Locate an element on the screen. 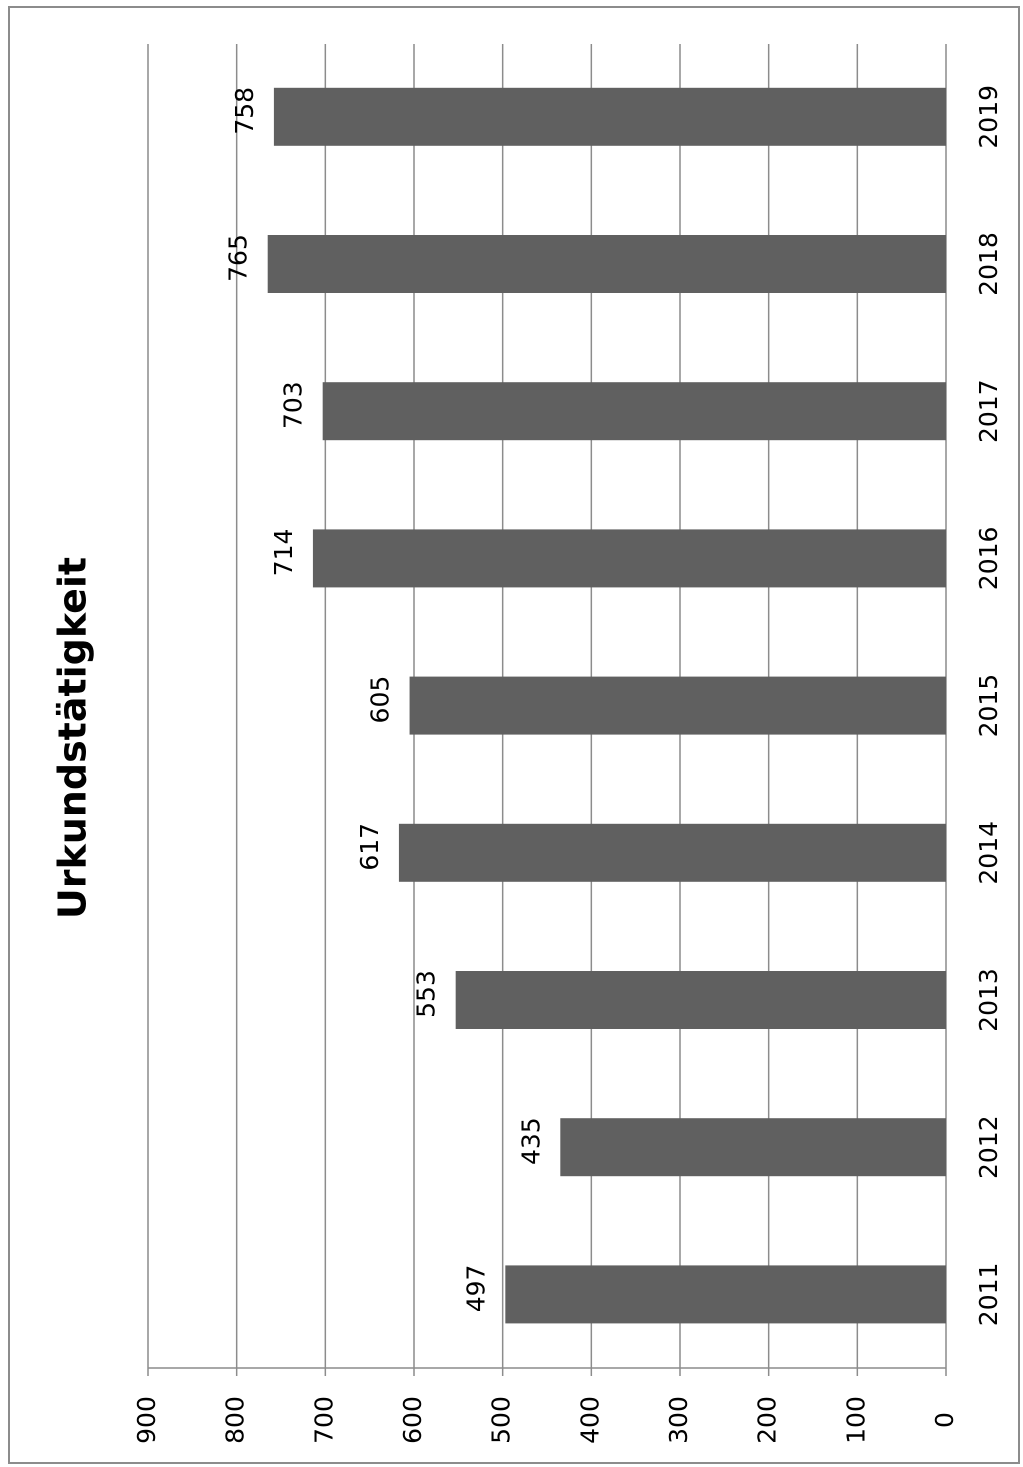 The image size is (1023, 1467). category-label: 2012 is located at coordinates (988, 1147).